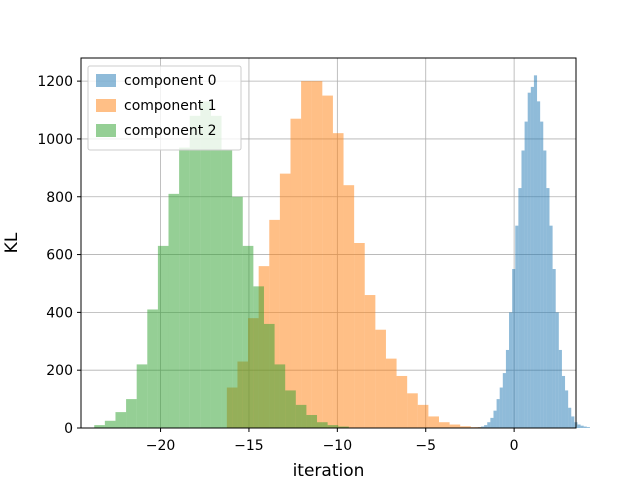 The height and width of the screenshot is (480, 640). I want to click on y-axis-ticks: 0 200 400 600 800 1000 1200, so click(59, 255).